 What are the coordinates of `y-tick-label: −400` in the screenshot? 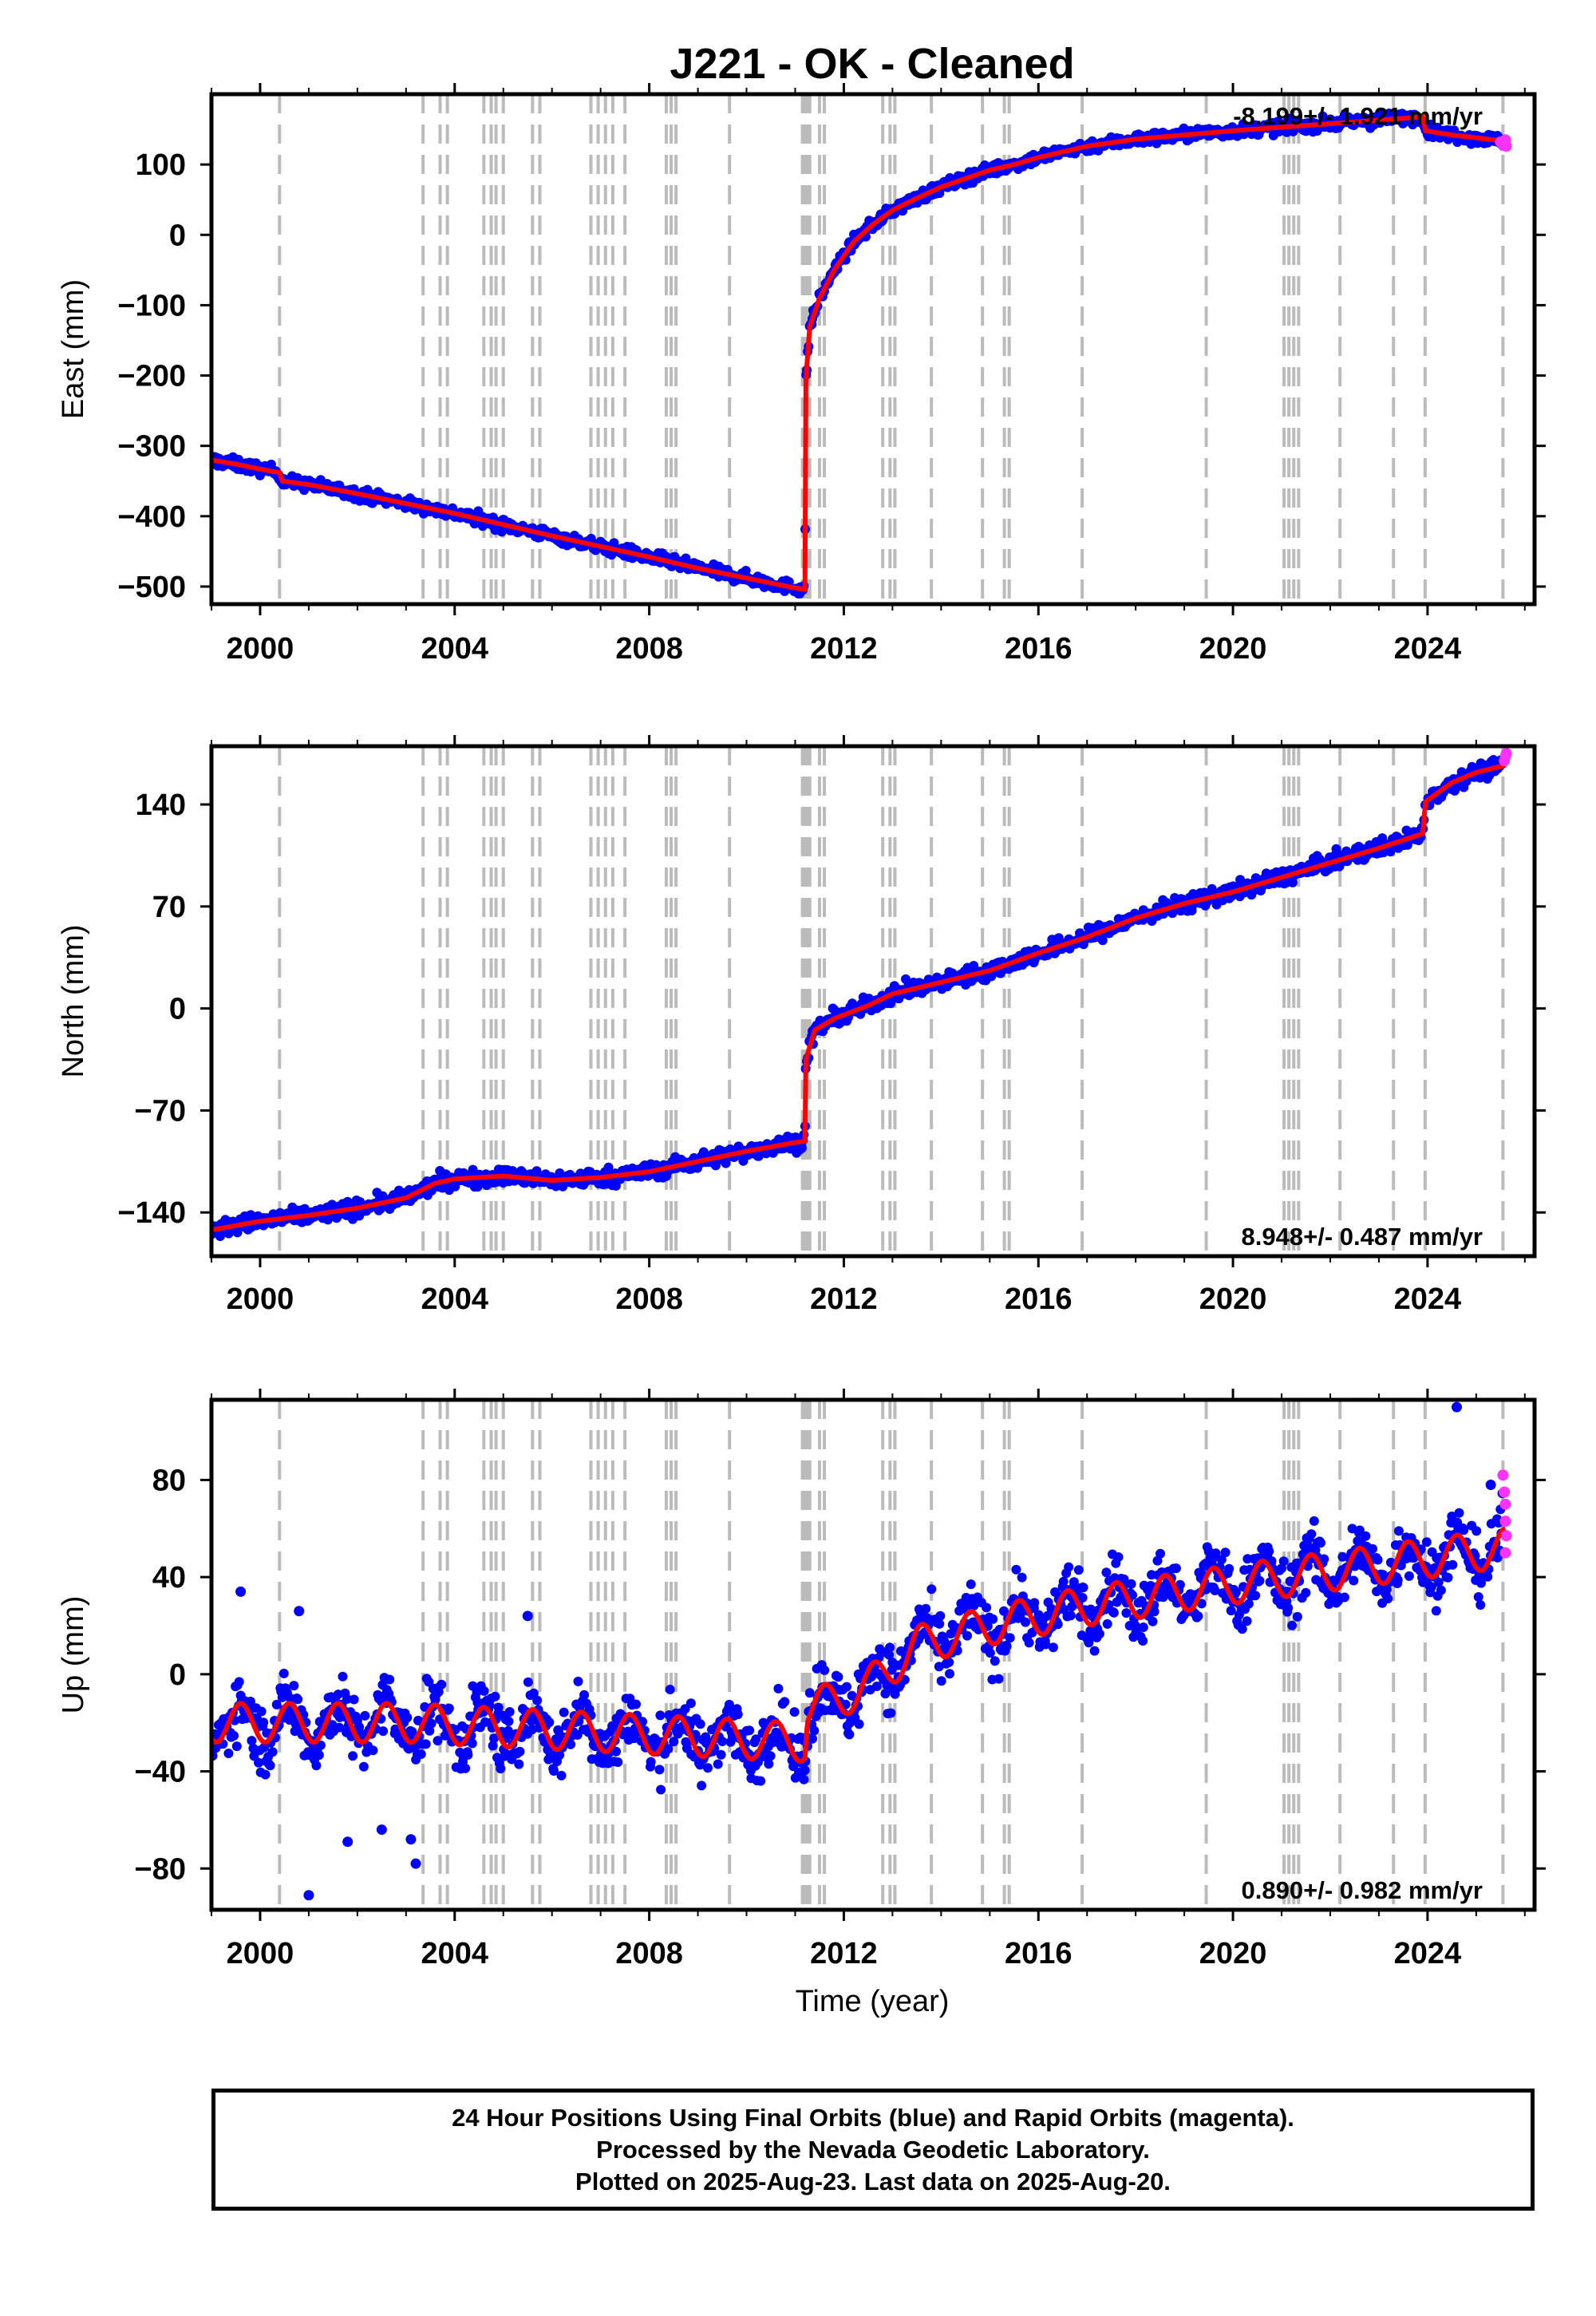 It's located at (151, 517).